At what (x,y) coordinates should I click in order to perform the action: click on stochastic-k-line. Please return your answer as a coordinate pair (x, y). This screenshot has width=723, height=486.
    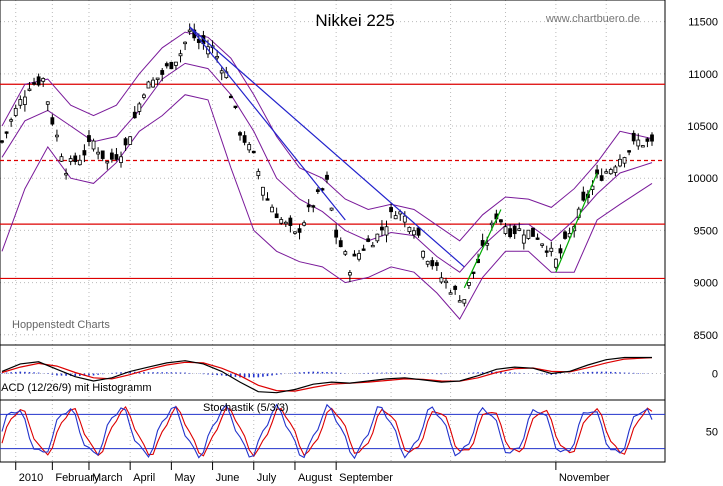
    Looking at the image, I should click on (327, 431).